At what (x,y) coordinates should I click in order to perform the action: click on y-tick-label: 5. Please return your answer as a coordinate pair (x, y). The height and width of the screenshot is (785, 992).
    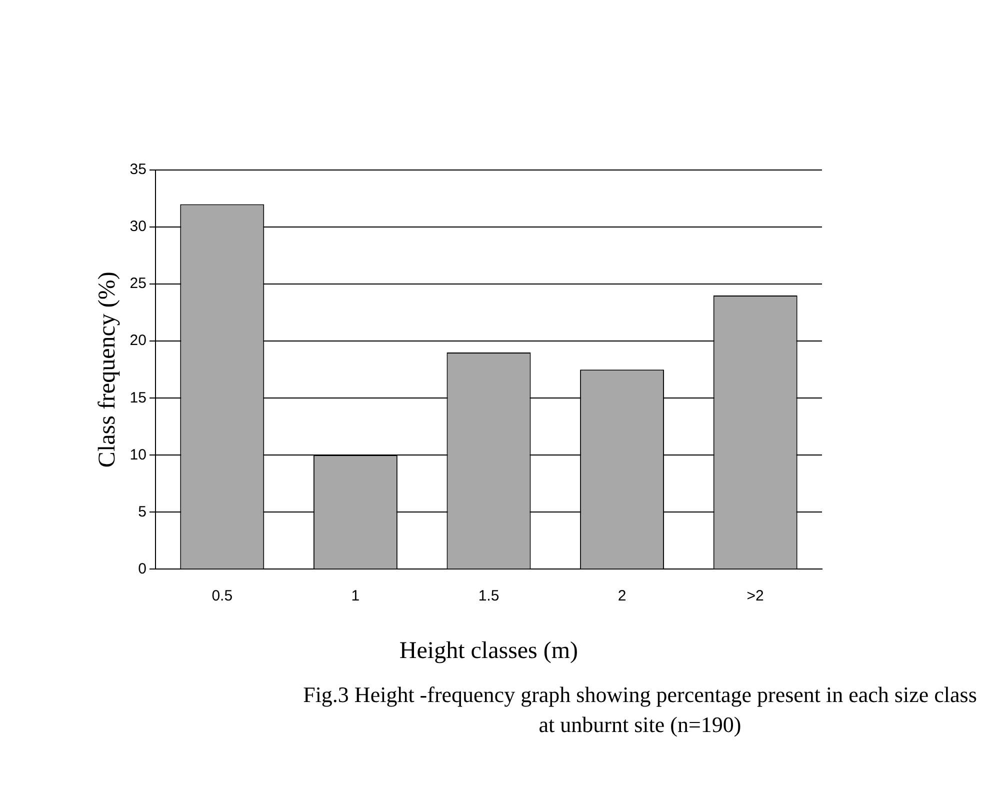
    Looking at the image, I should click on (142, 511).